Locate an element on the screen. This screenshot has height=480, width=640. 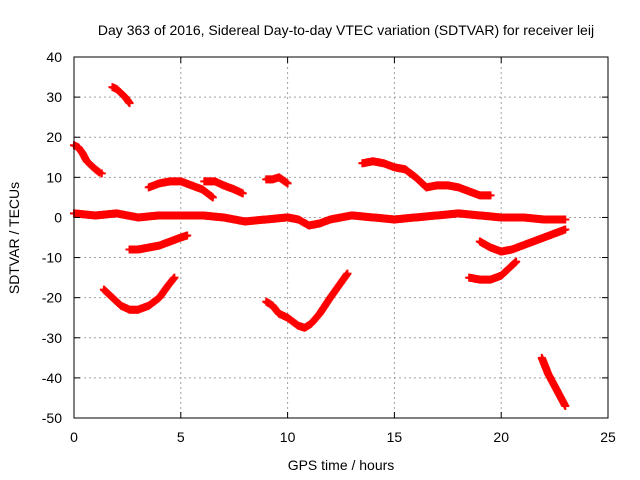
x-tick-label: 15 is located at coordinates (395, 437).